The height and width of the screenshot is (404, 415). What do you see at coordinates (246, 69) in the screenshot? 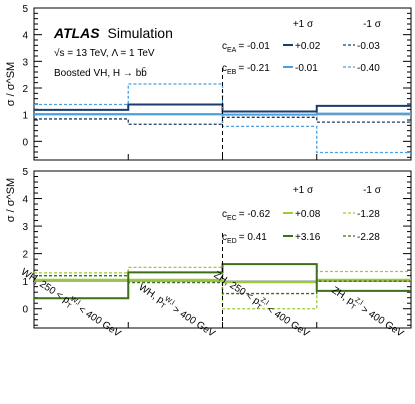
I see `legend-coeff-eb: cEB = -0.21` at bounding box center [246, 69].